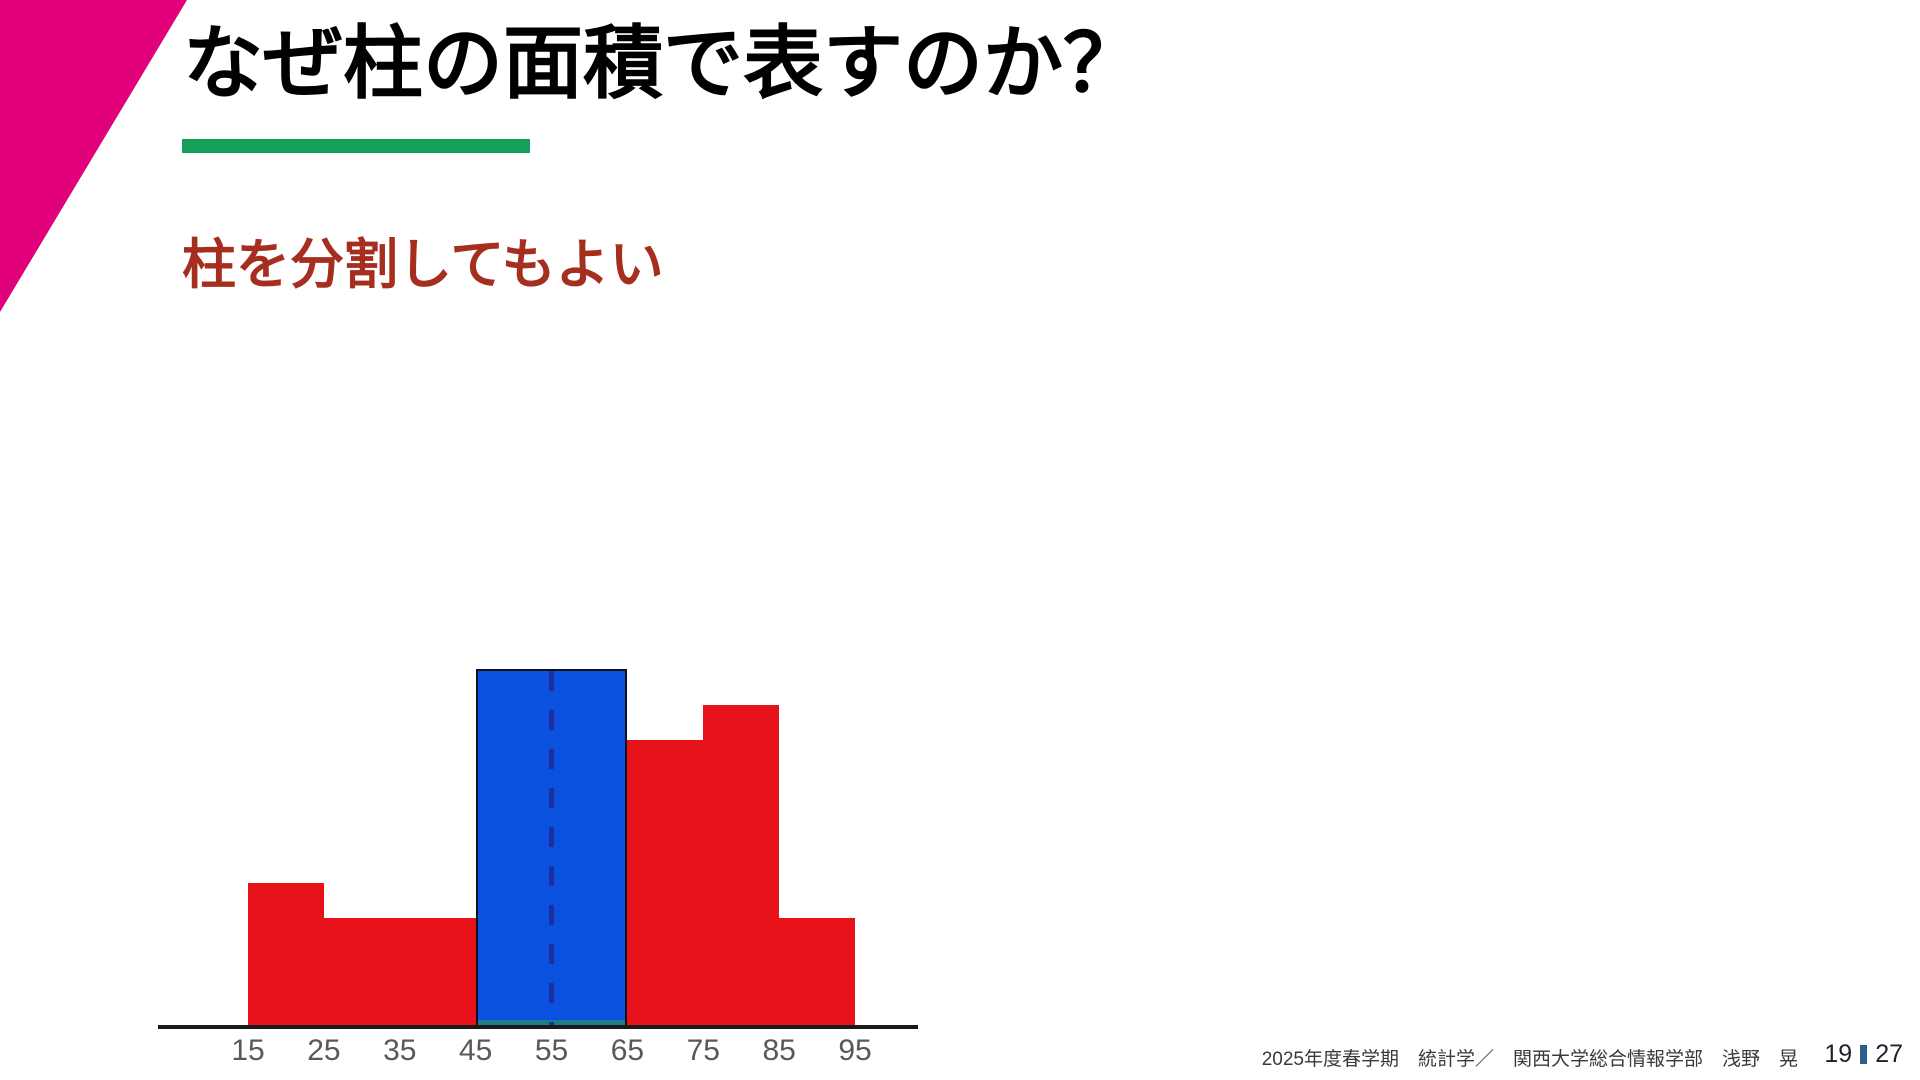 This screenshot has height=1080, width=1920. I want to click on histogram-bar-blue, so click(551, 847).